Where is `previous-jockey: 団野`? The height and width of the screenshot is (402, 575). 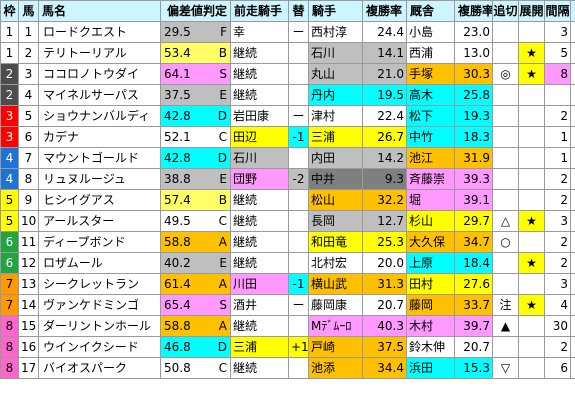 previous-jockey: 団野 is located at coordinates (259, 179).